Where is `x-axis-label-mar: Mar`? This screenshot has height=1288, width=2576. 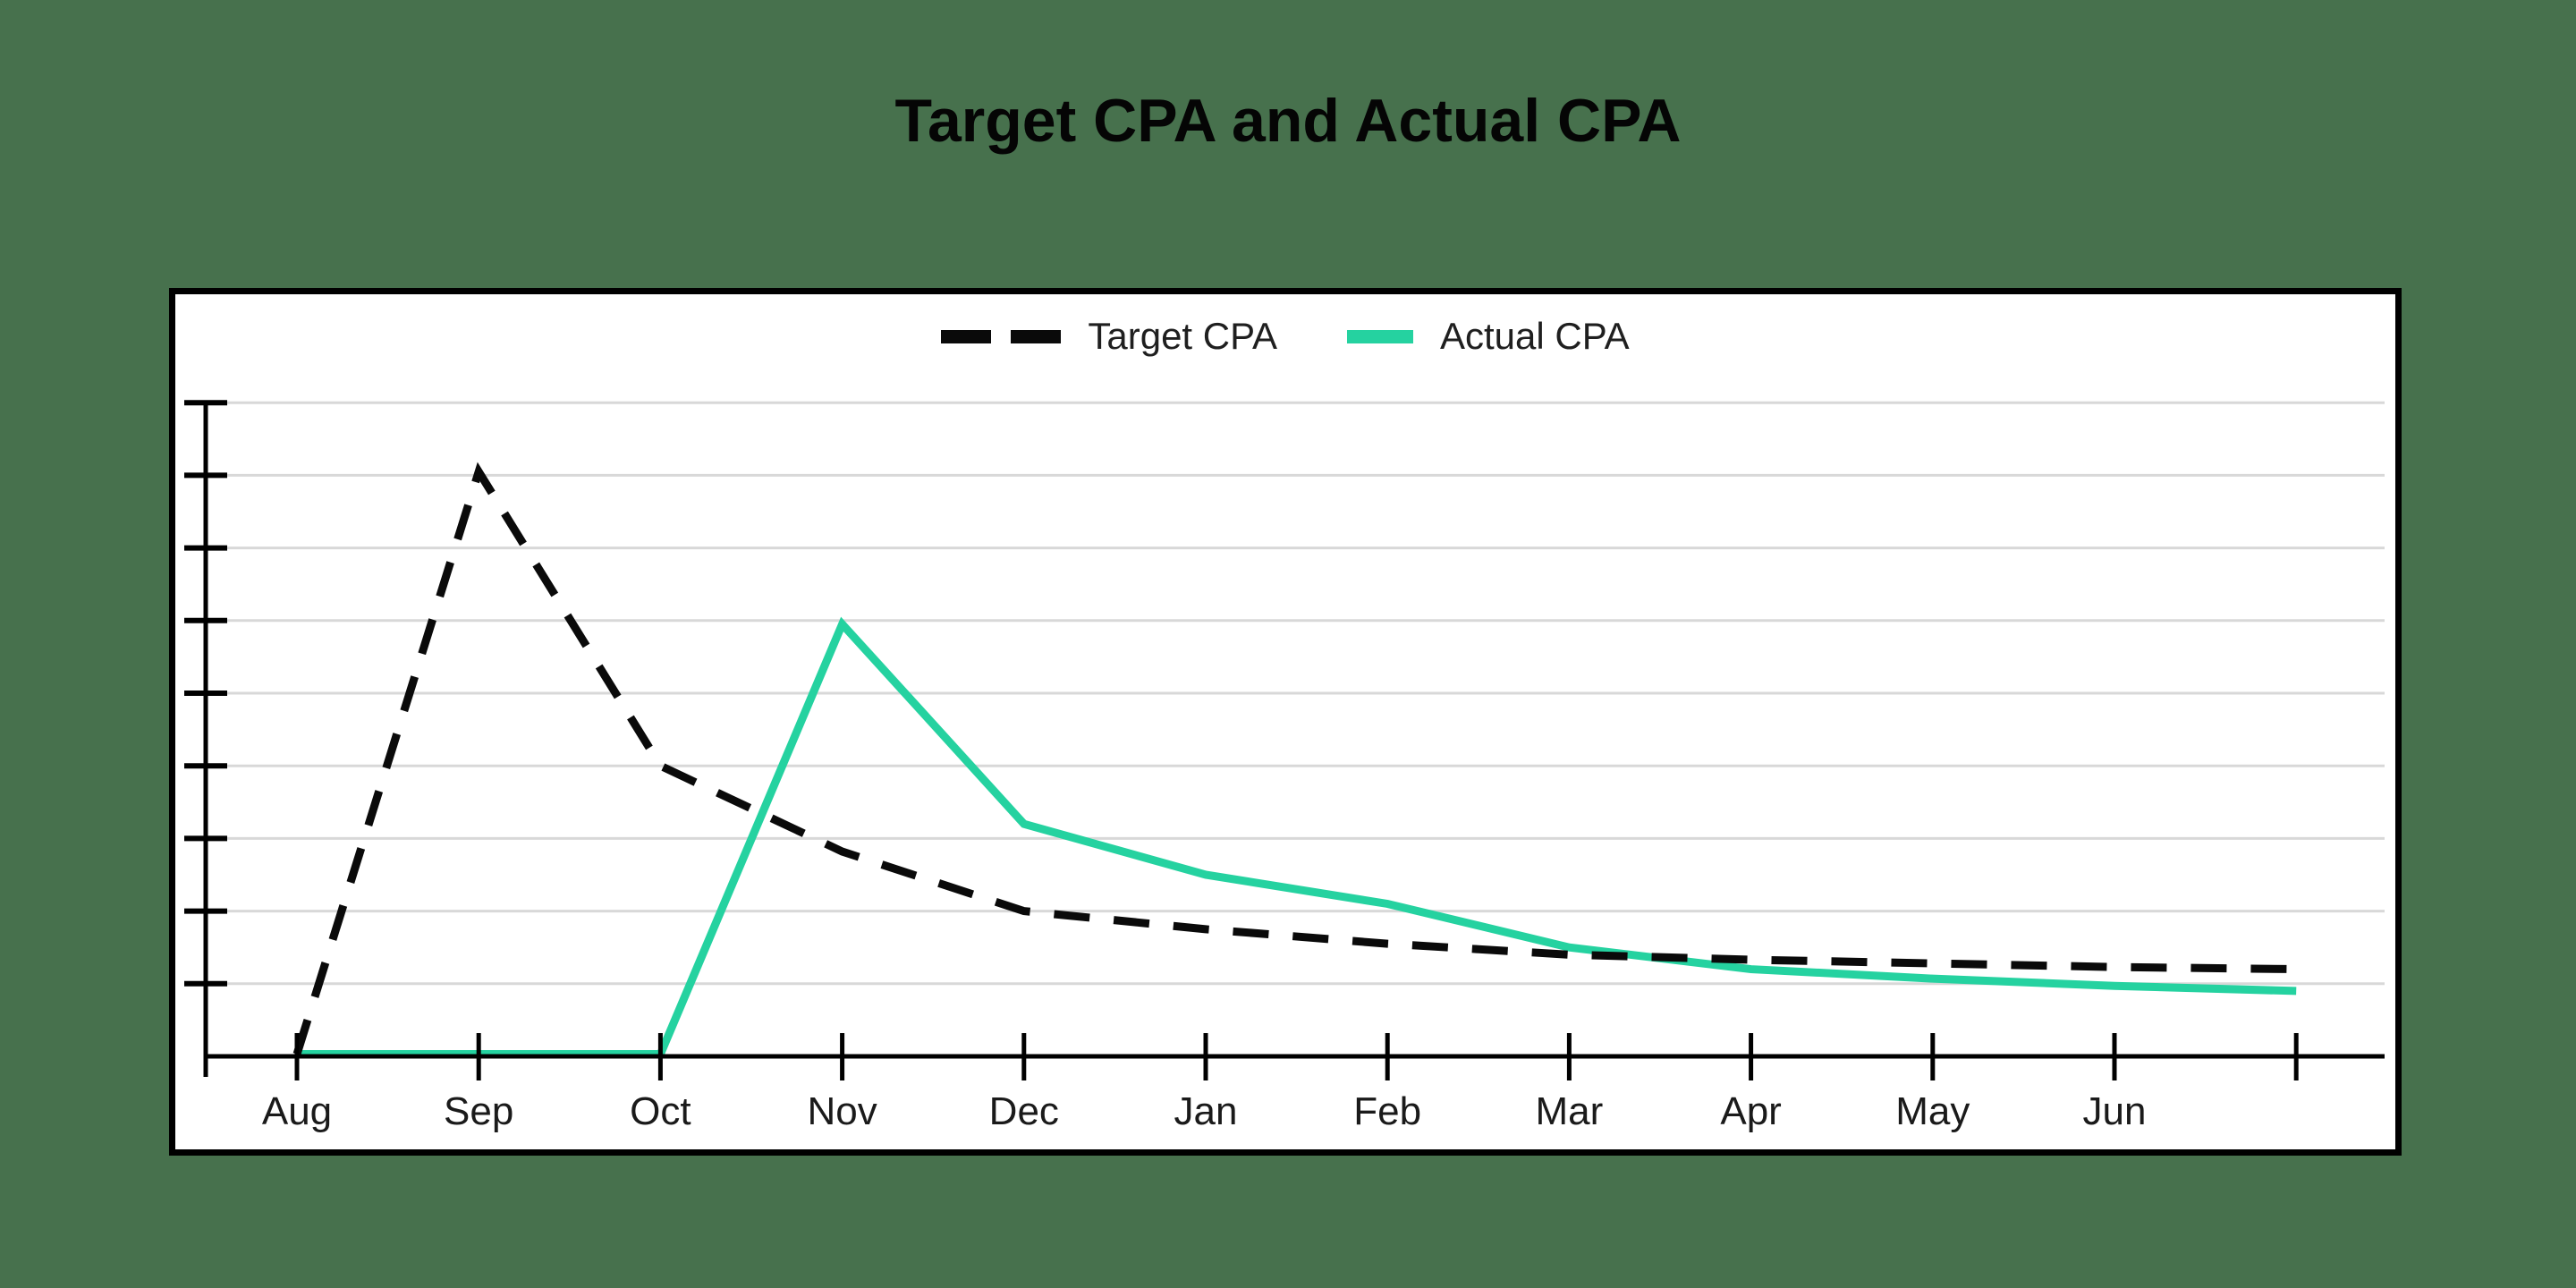 x-axis-label-mar: Mar is located at coordinates (1569, 1111).